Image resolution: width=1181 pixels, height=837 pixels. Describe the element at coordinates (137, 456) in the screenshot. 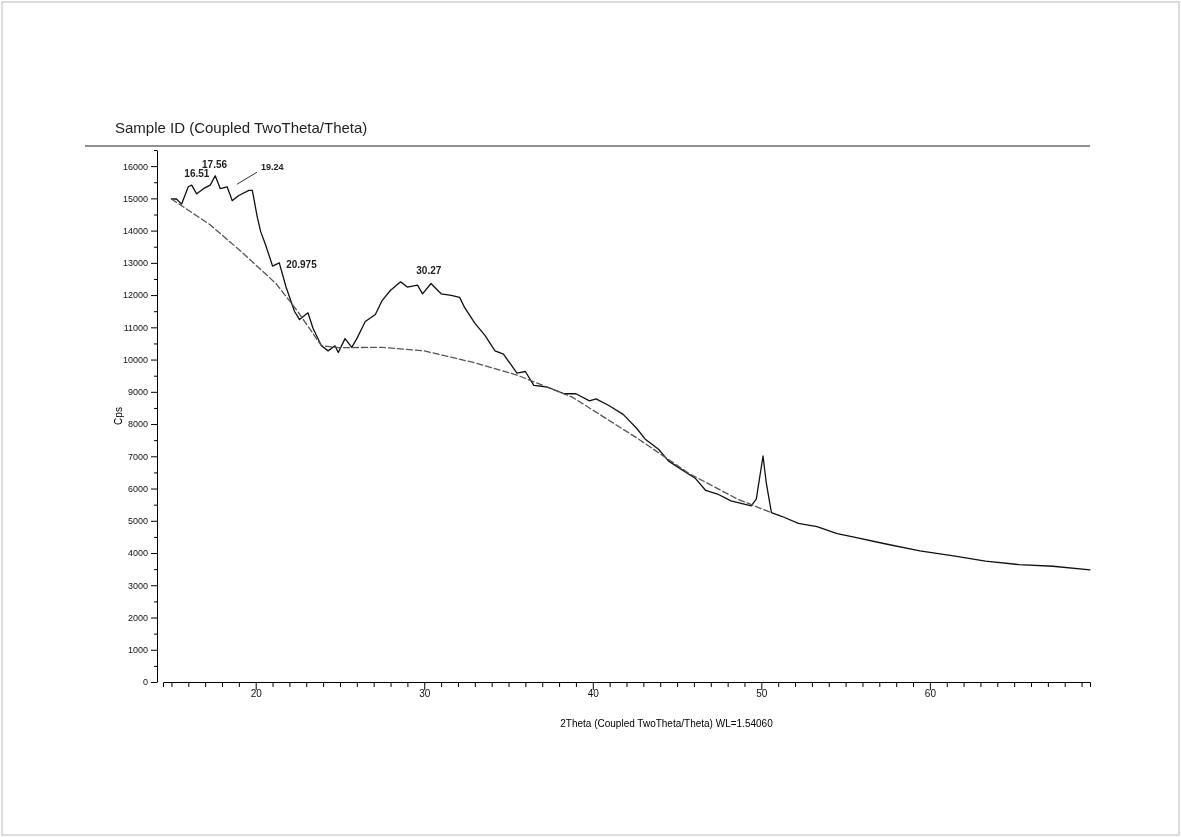

I see `y-tick-label: 7000` at that location.